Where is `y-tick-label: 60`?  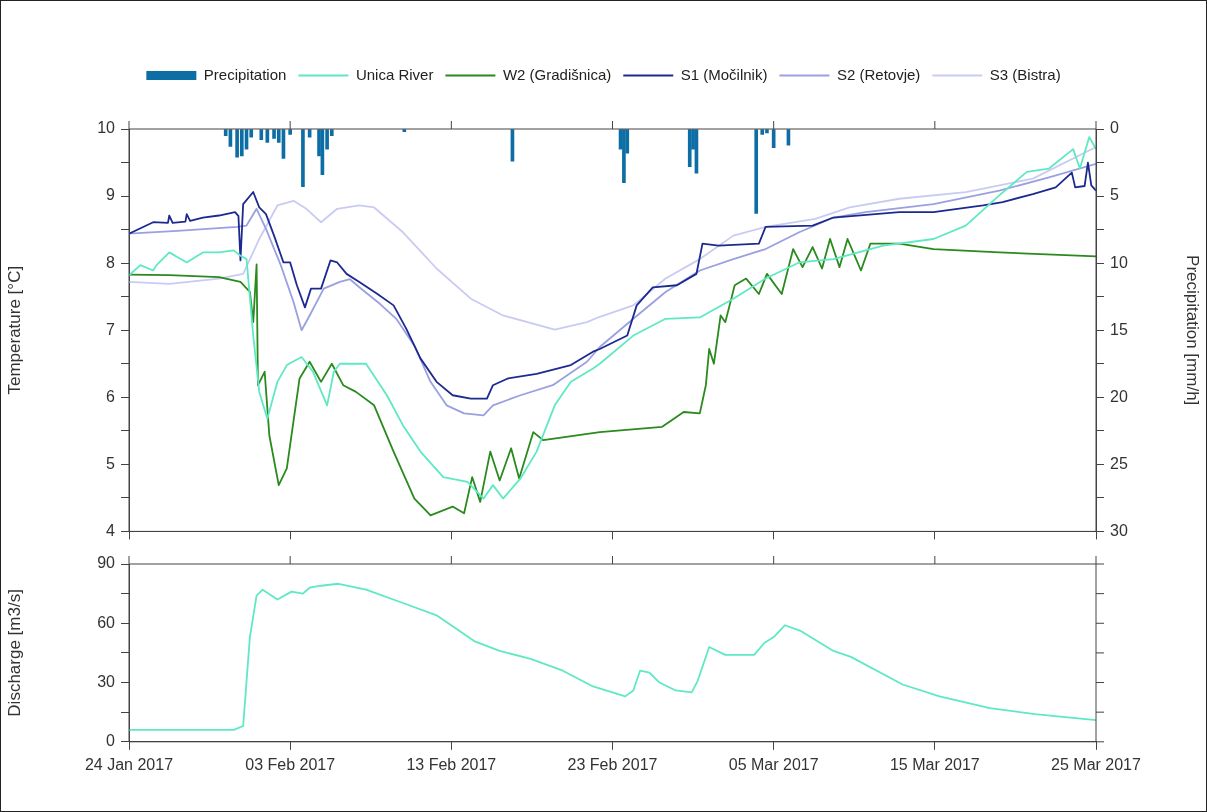 y-tick-label: 60 is located at coordinates (106, 622).